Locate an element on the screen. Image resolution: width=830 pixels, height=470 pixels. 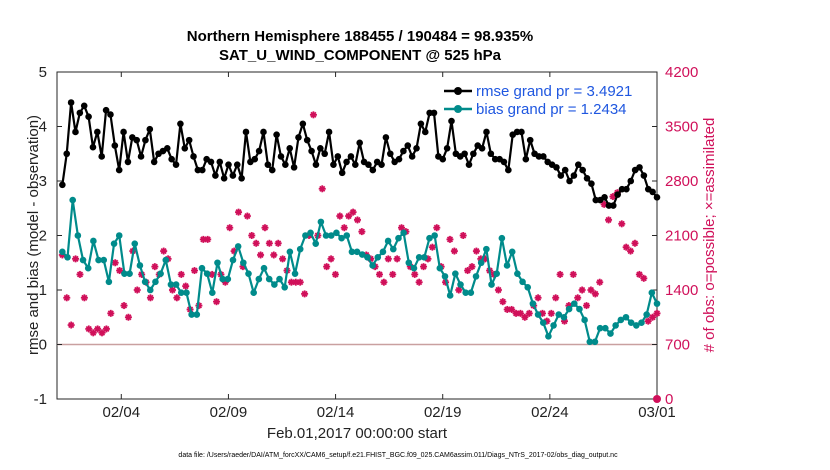
y-right-tick-label: 0 is located at coordinates (669, 399).